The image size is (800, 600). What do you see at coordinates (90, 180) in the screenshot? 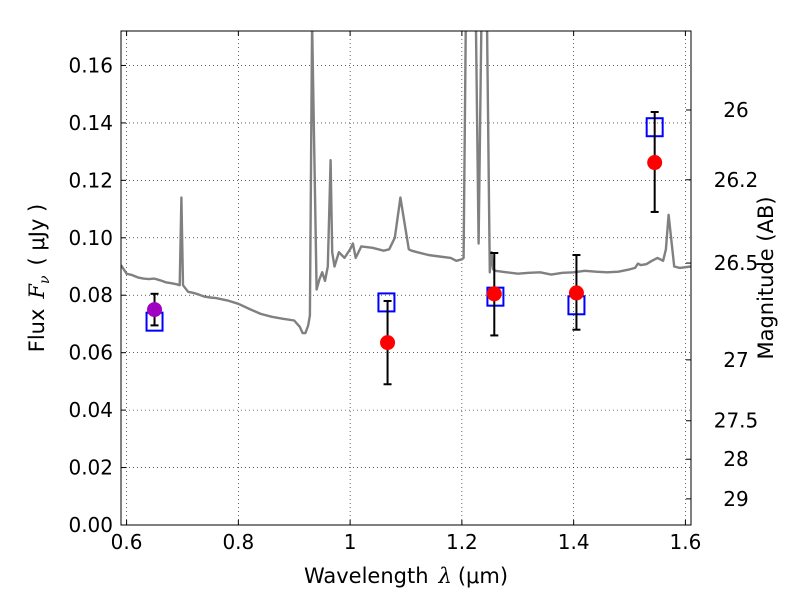
I see `y-tick-label: 0.12` at bounding box center [90, 180].